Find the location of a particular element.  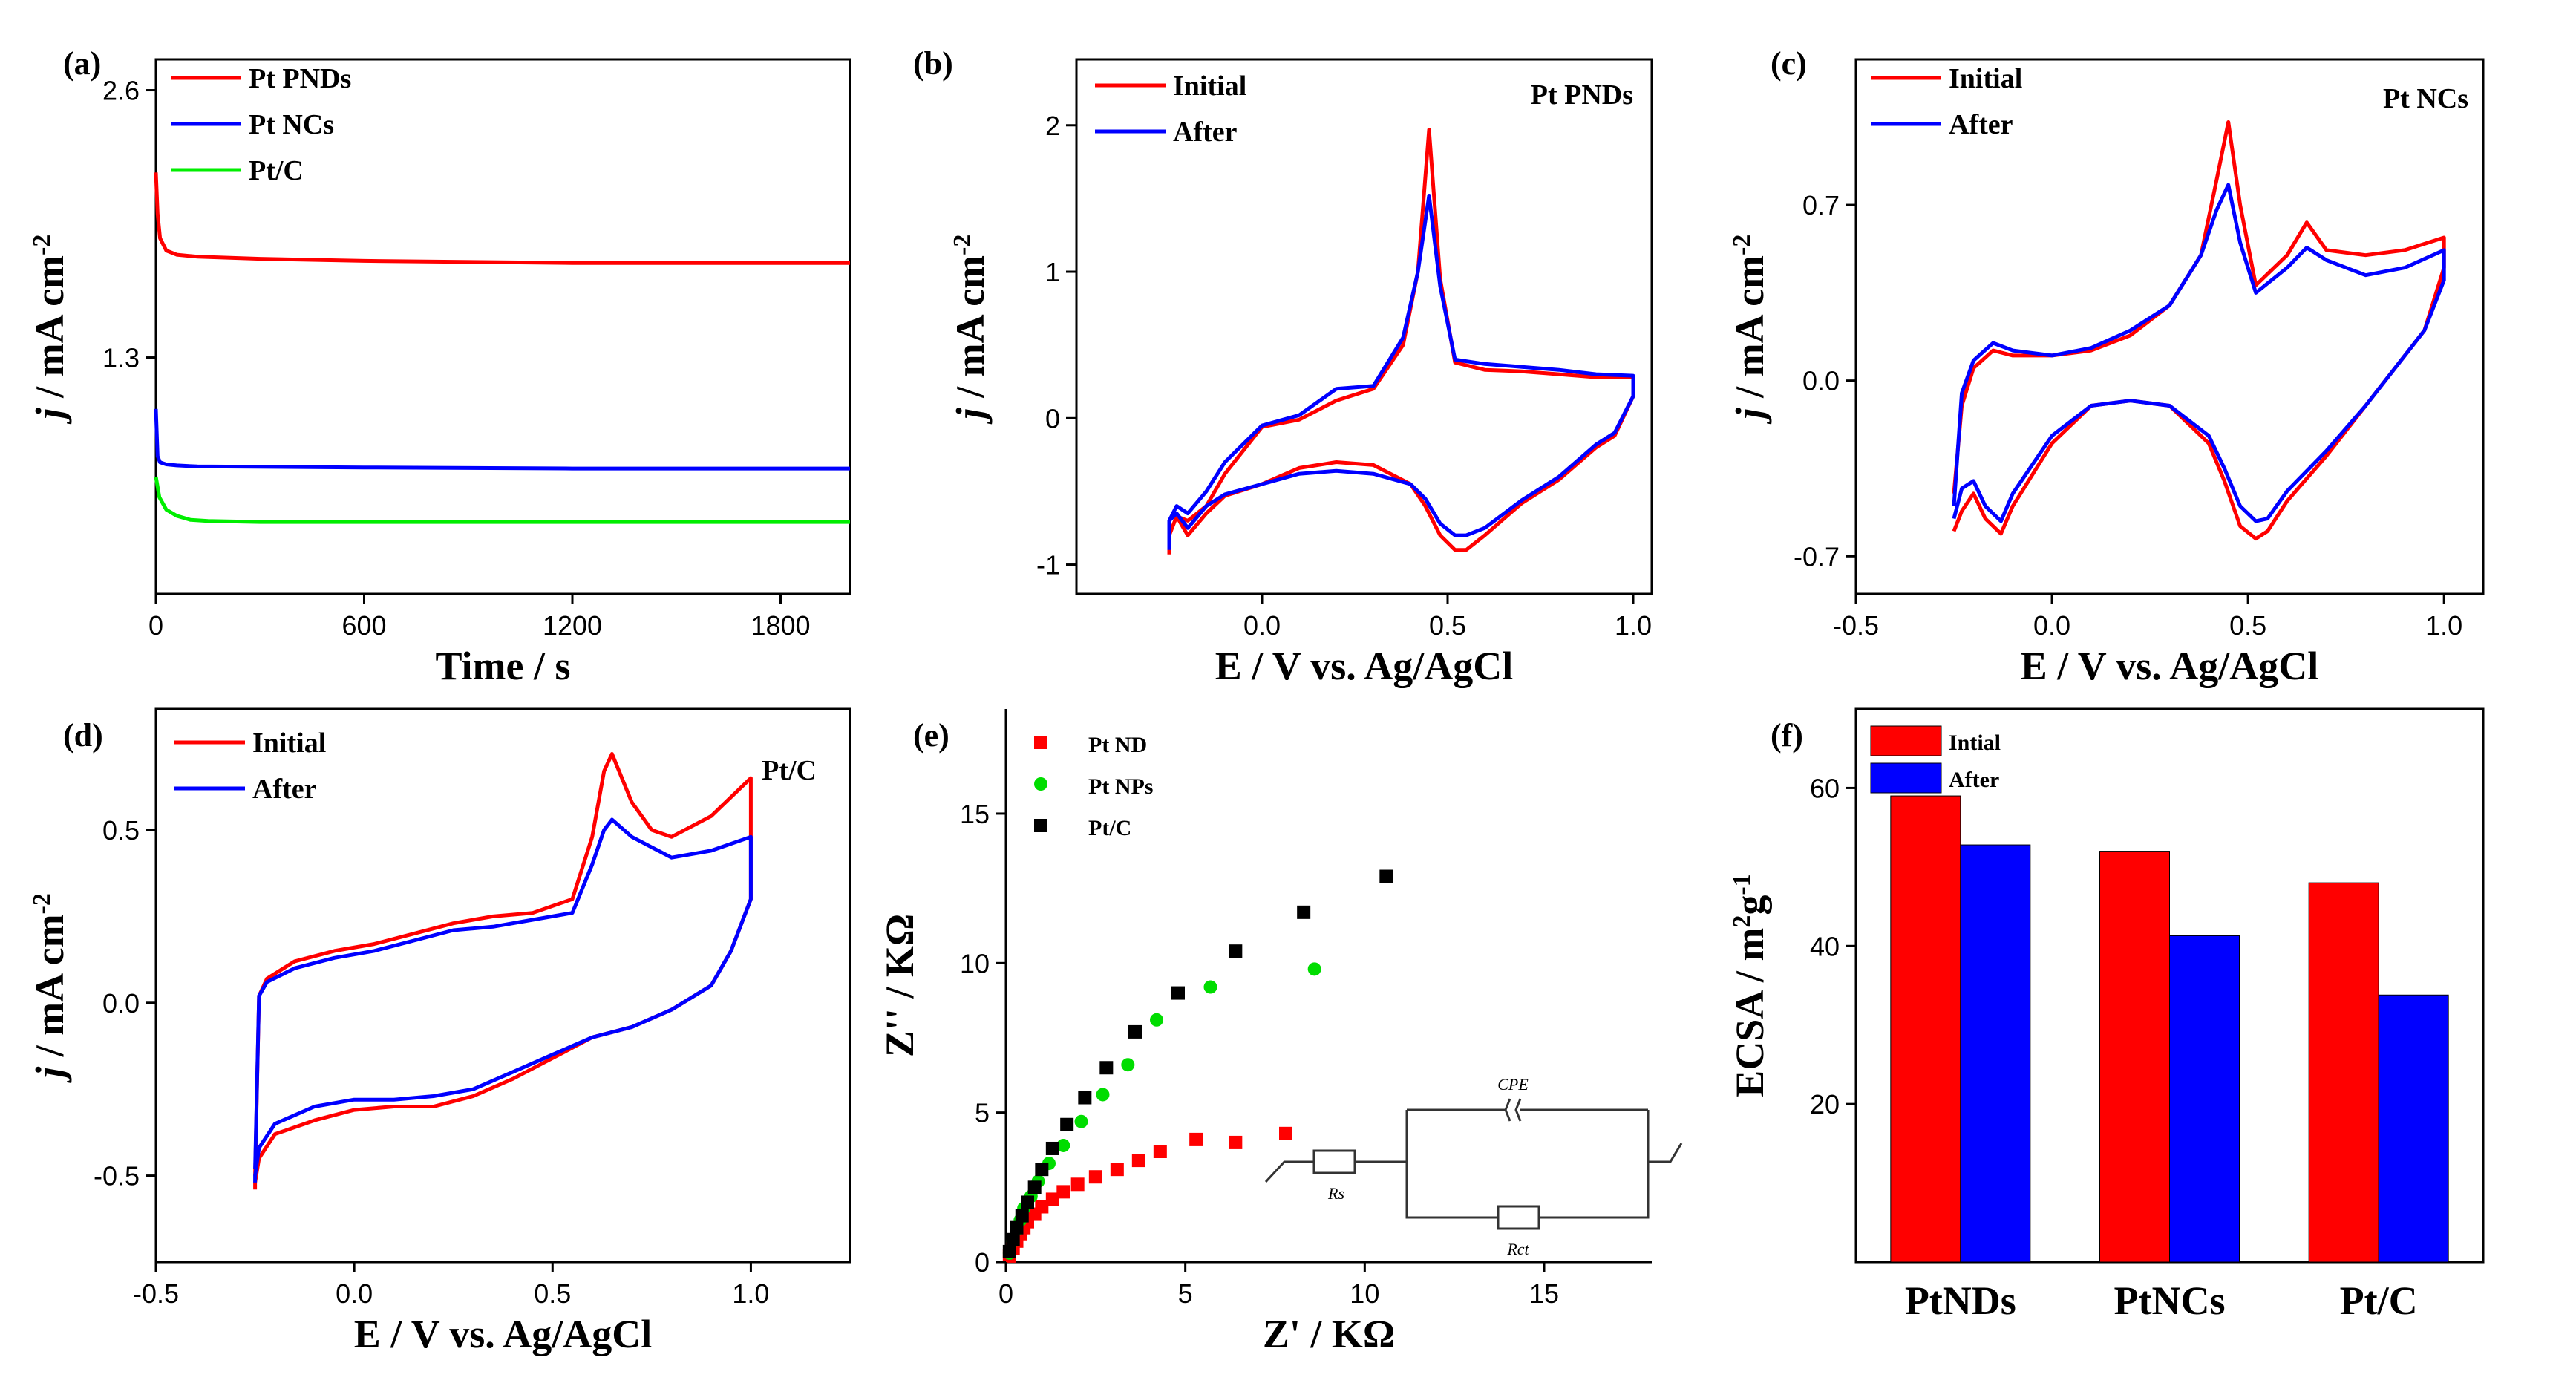

y-tick-label-2-0: -0.7 is located at coordinates (1817, 556).